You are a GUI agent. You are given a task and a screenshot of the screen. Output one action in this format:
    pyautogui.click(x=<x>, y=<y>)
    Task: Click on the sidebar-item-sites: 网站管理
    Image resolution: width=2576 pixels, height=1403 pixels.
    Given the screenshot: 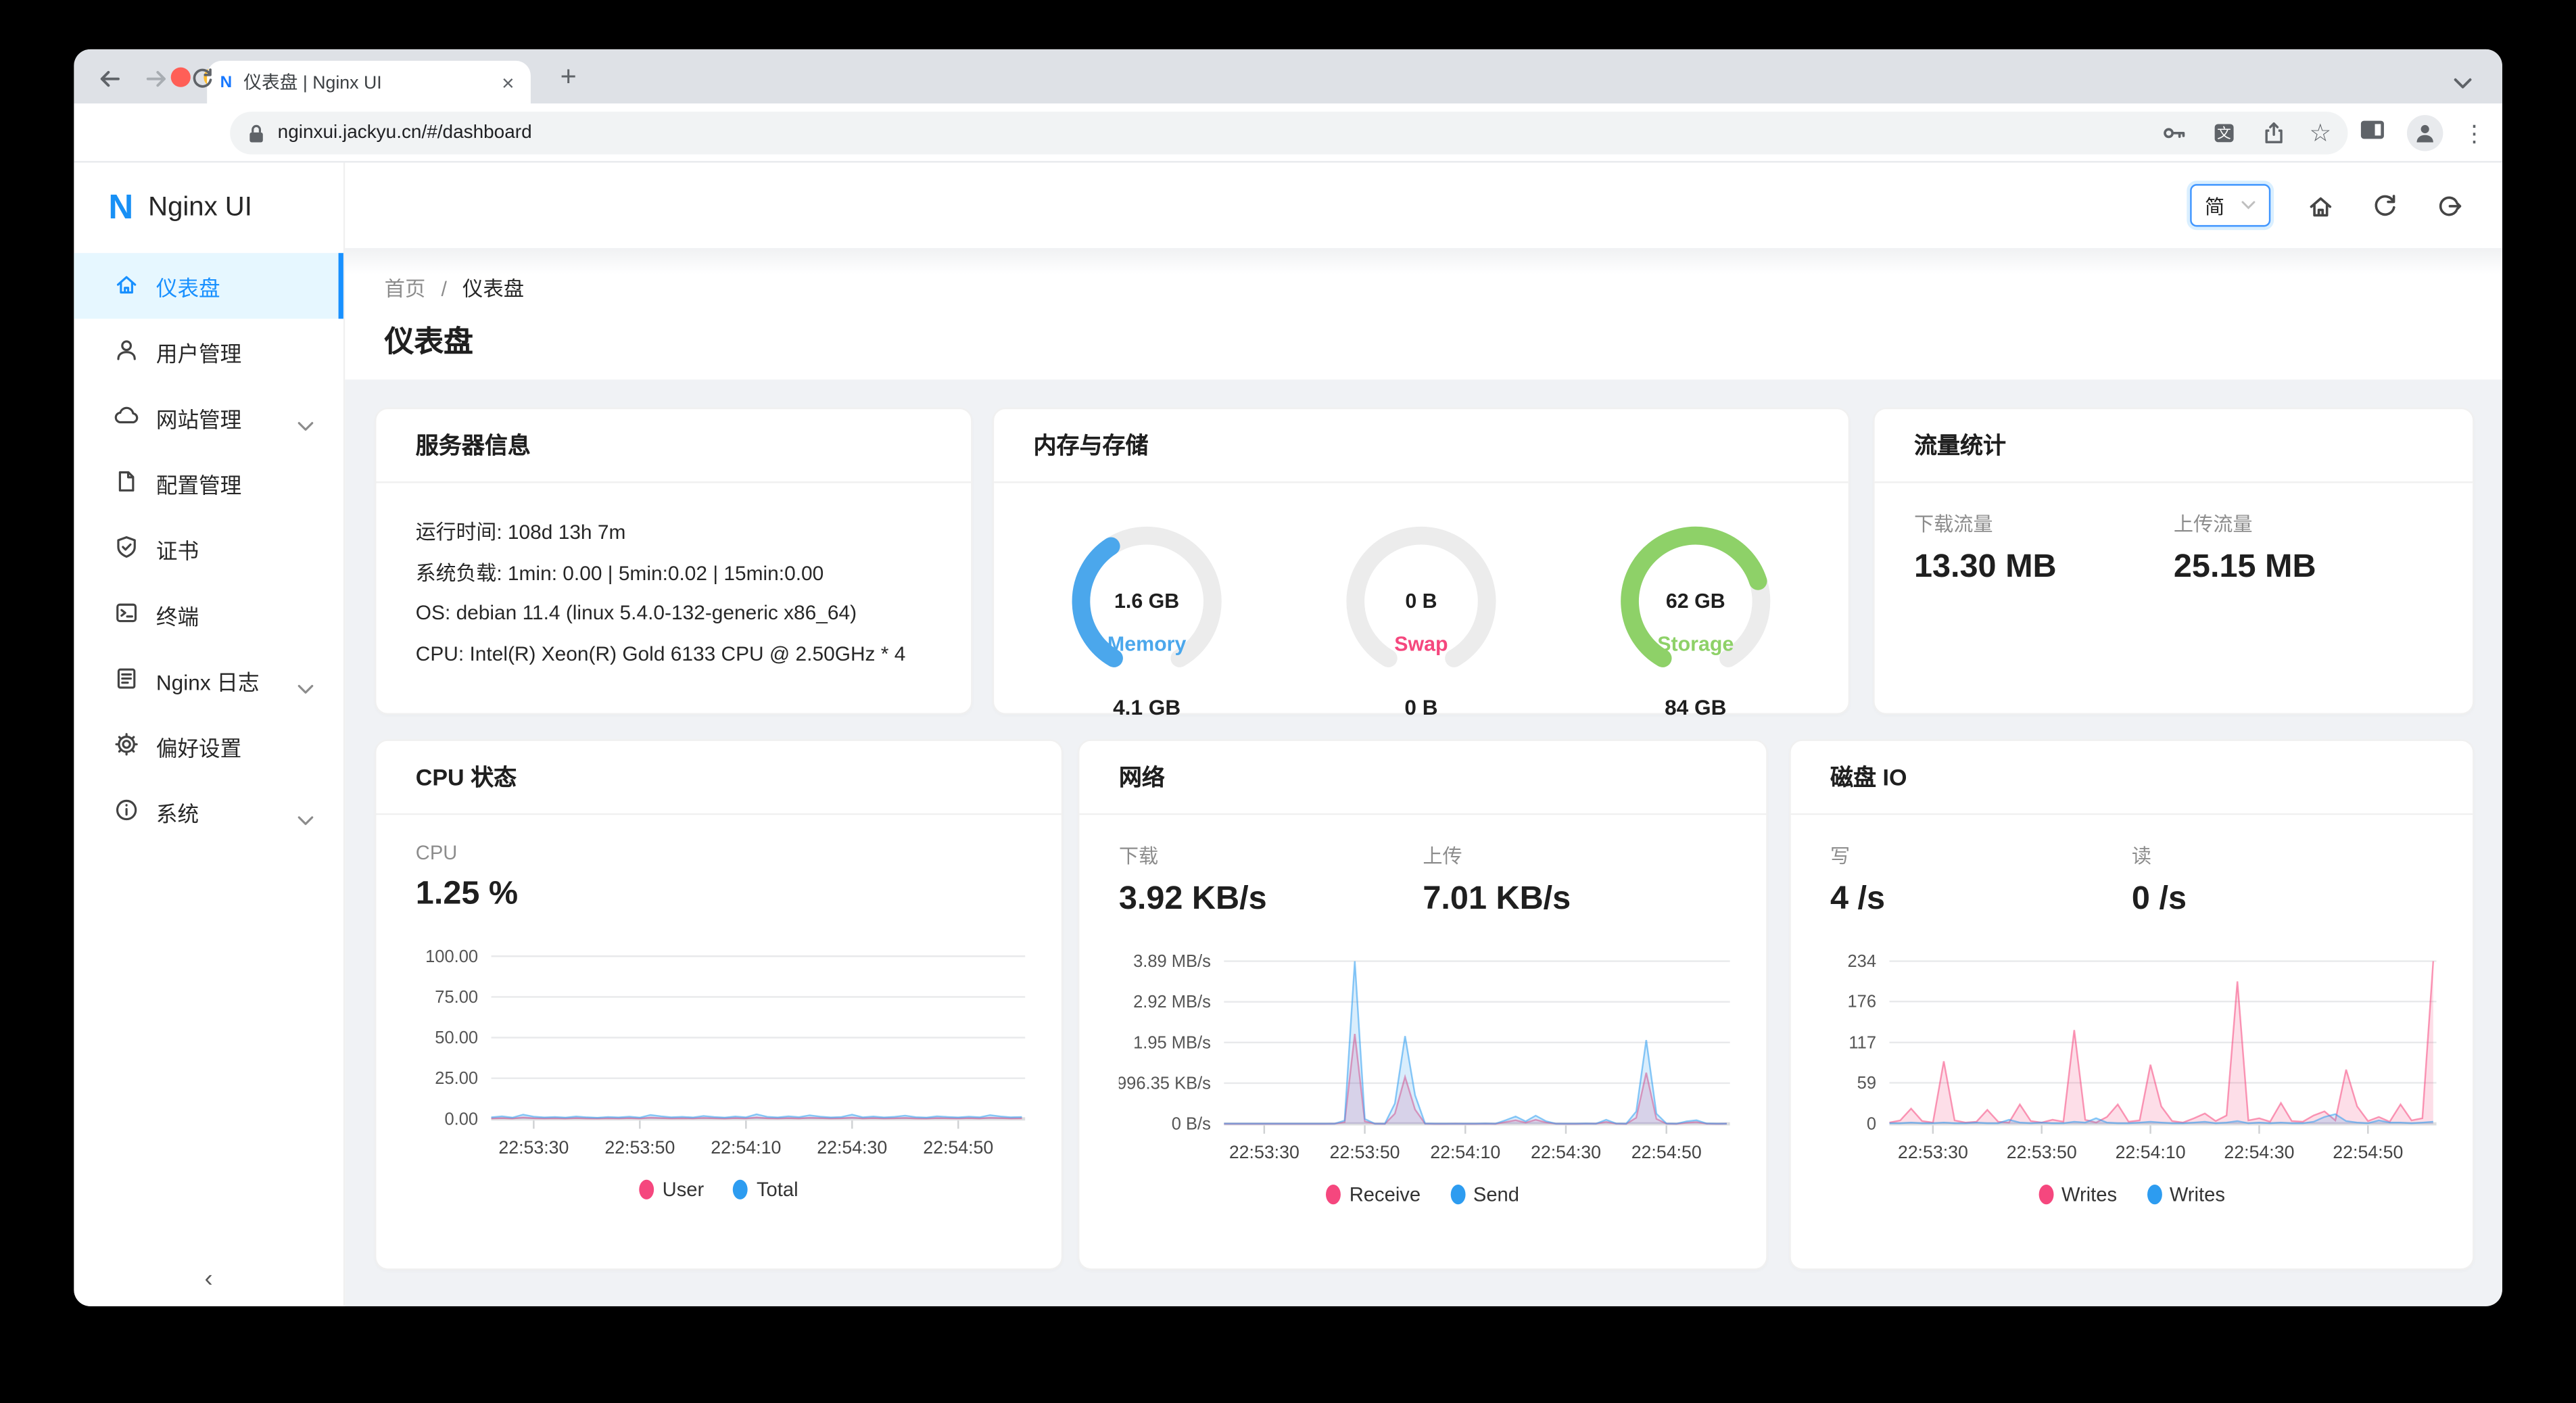 What is the action you would take?
    pyautogui.click(x=208, y=417)
    